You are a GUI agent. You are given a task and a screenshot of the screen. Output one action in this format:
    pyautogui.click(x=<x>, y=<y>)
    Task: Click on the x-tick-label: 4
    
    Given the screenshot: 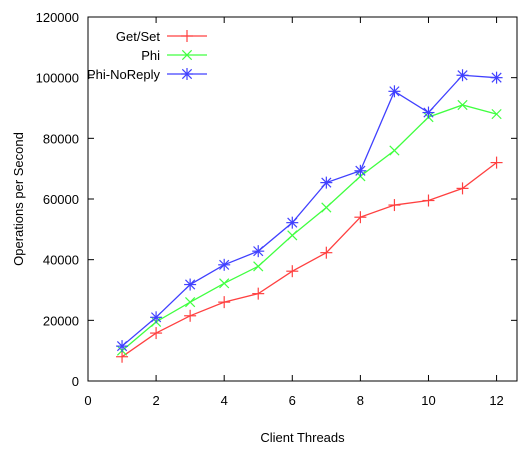 What is the action you would take?
    pyautogui.click(x=224, y=400)
    